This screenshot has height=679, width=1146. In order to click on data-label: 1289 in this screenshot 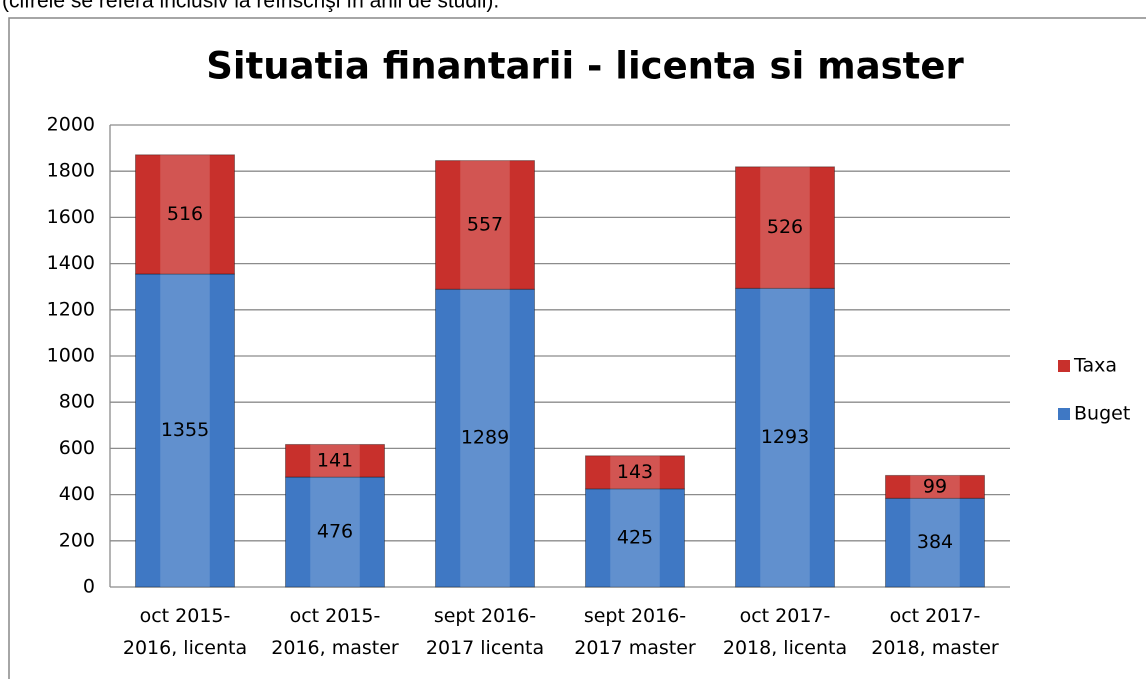, I will do `click(485, 438)`.